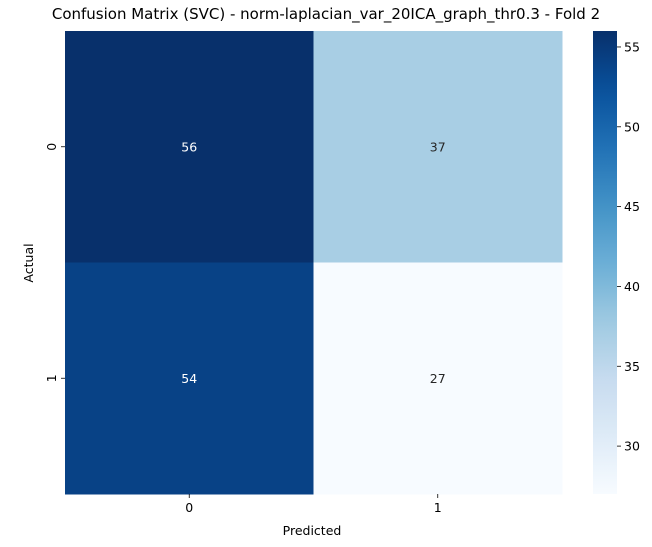 Image resolution: width=652 pixels, height=547 pixels. I want to click on colorbar-gradient, so click(605, 262).